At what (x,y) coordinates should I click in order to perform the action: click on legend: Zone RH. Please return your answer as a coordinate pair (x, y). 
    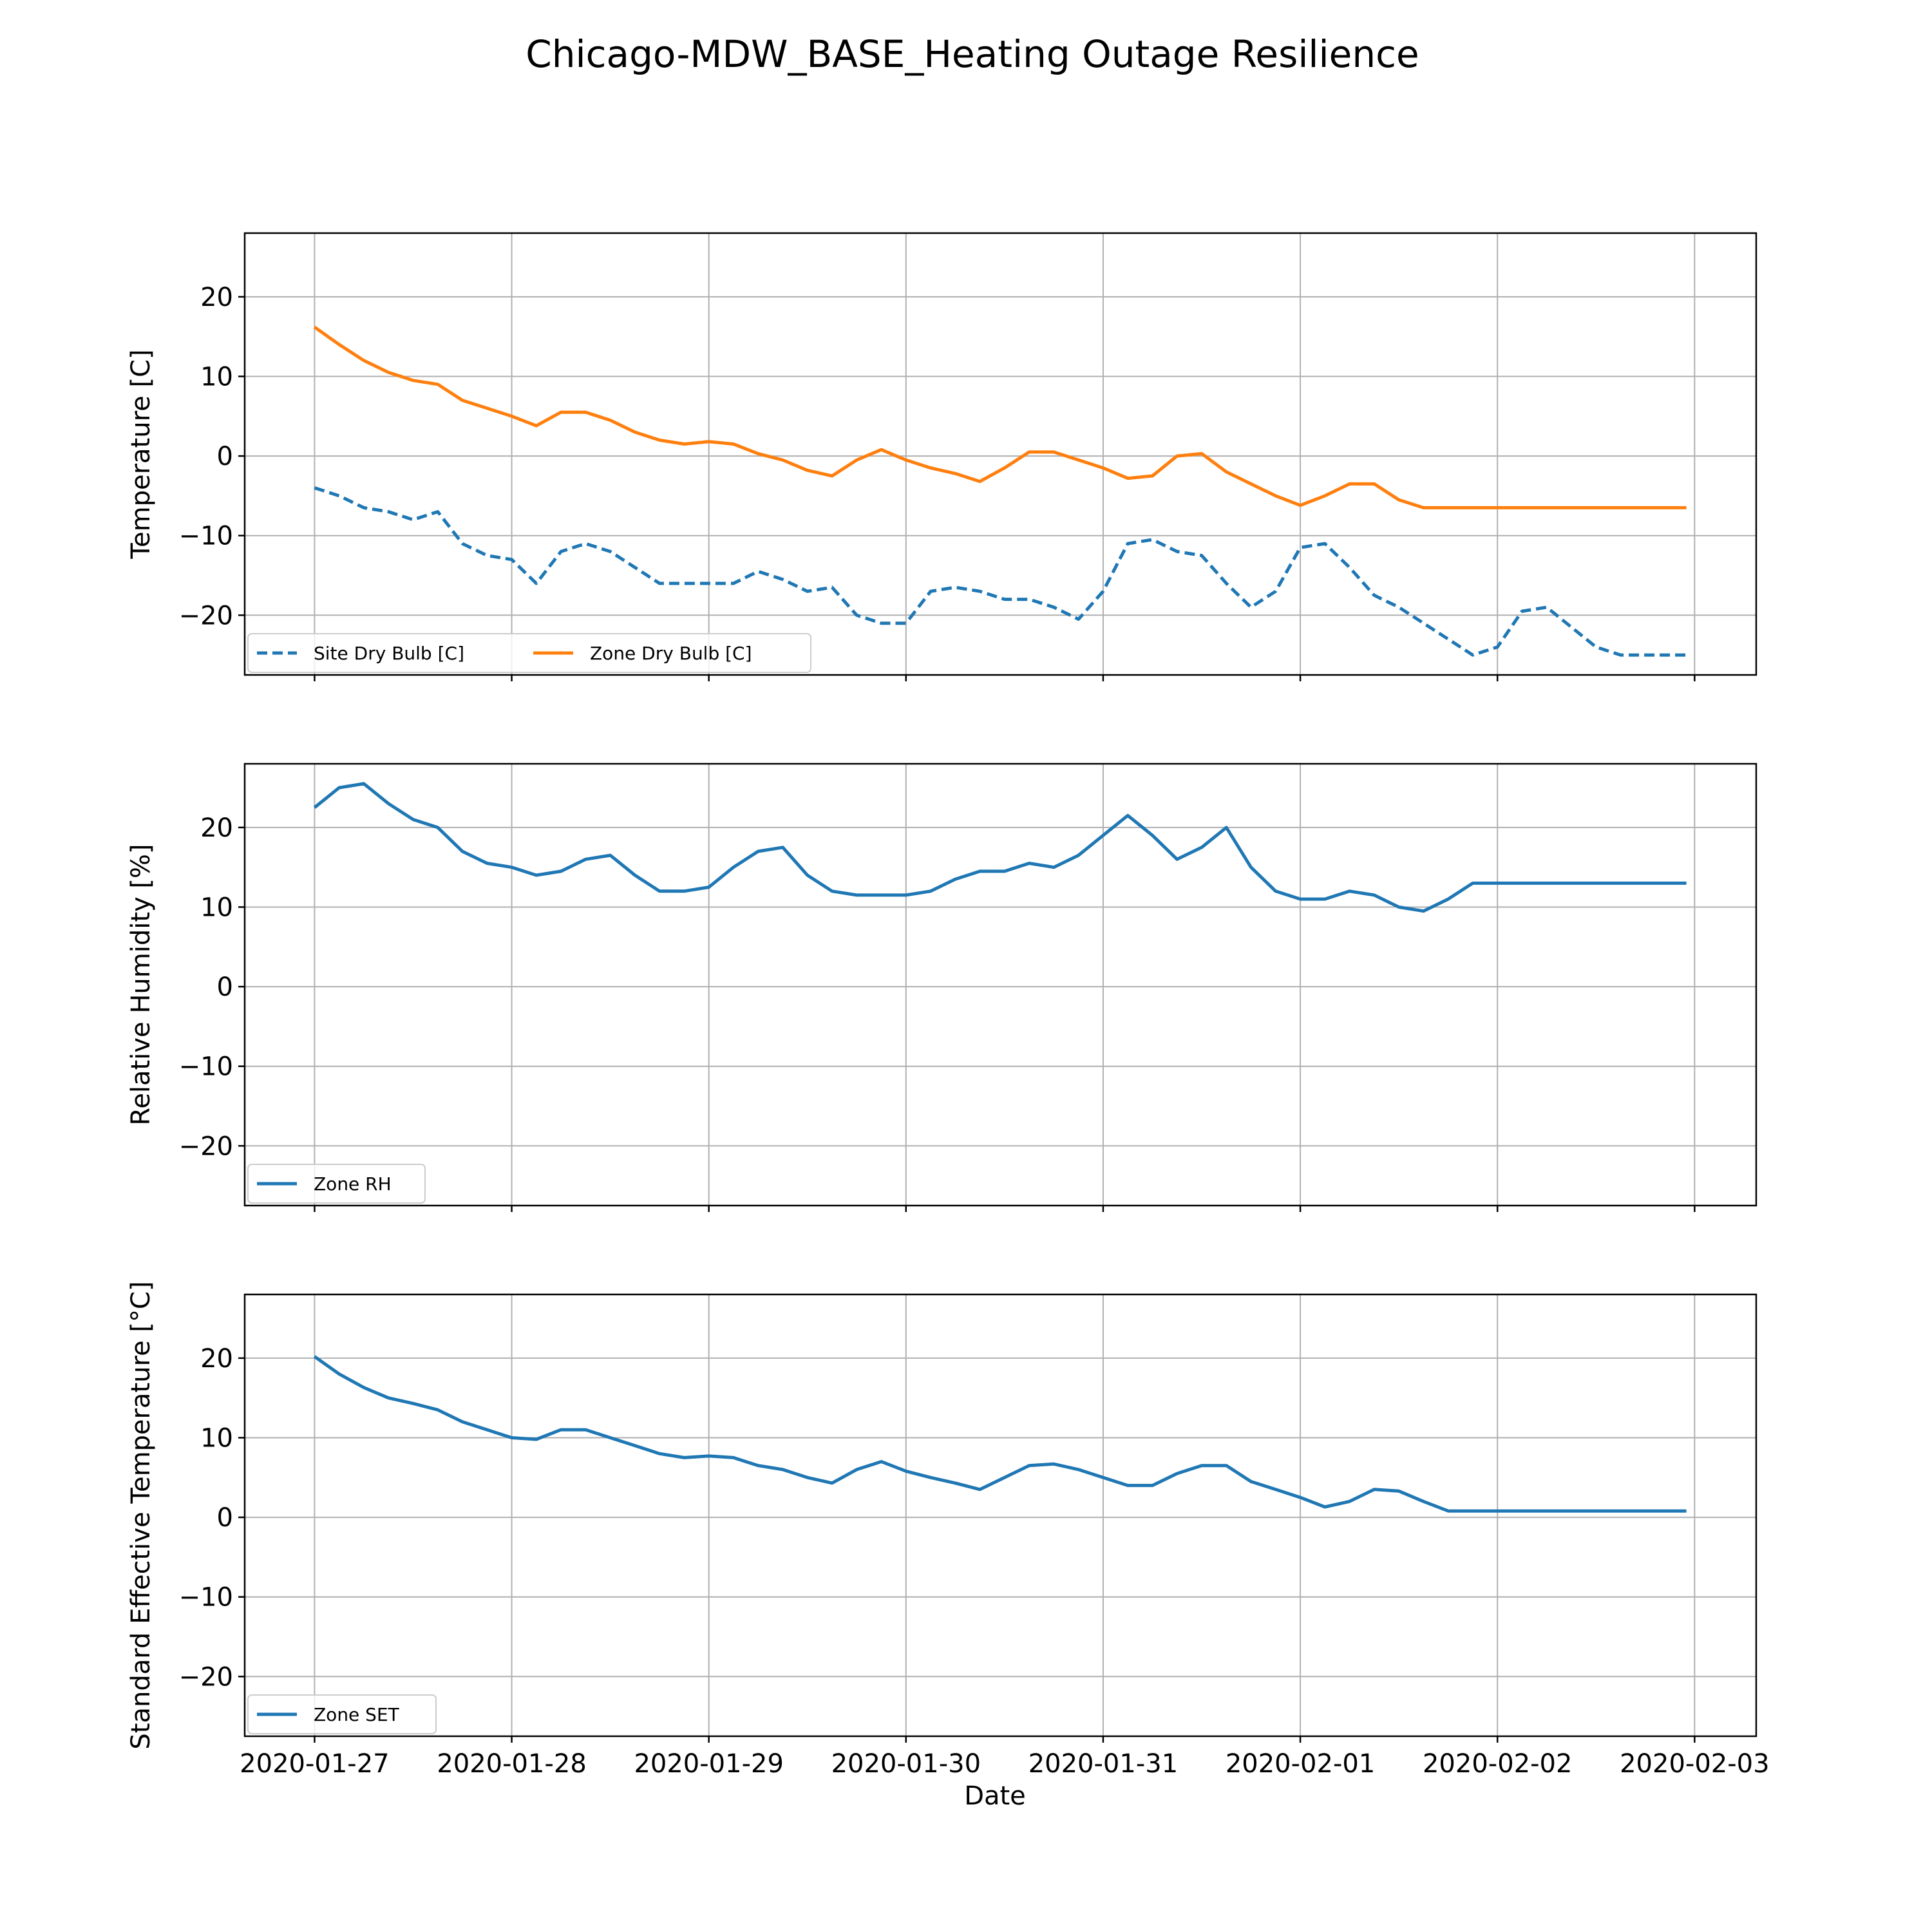
    Looking at the image, I should click on (336, 1184).